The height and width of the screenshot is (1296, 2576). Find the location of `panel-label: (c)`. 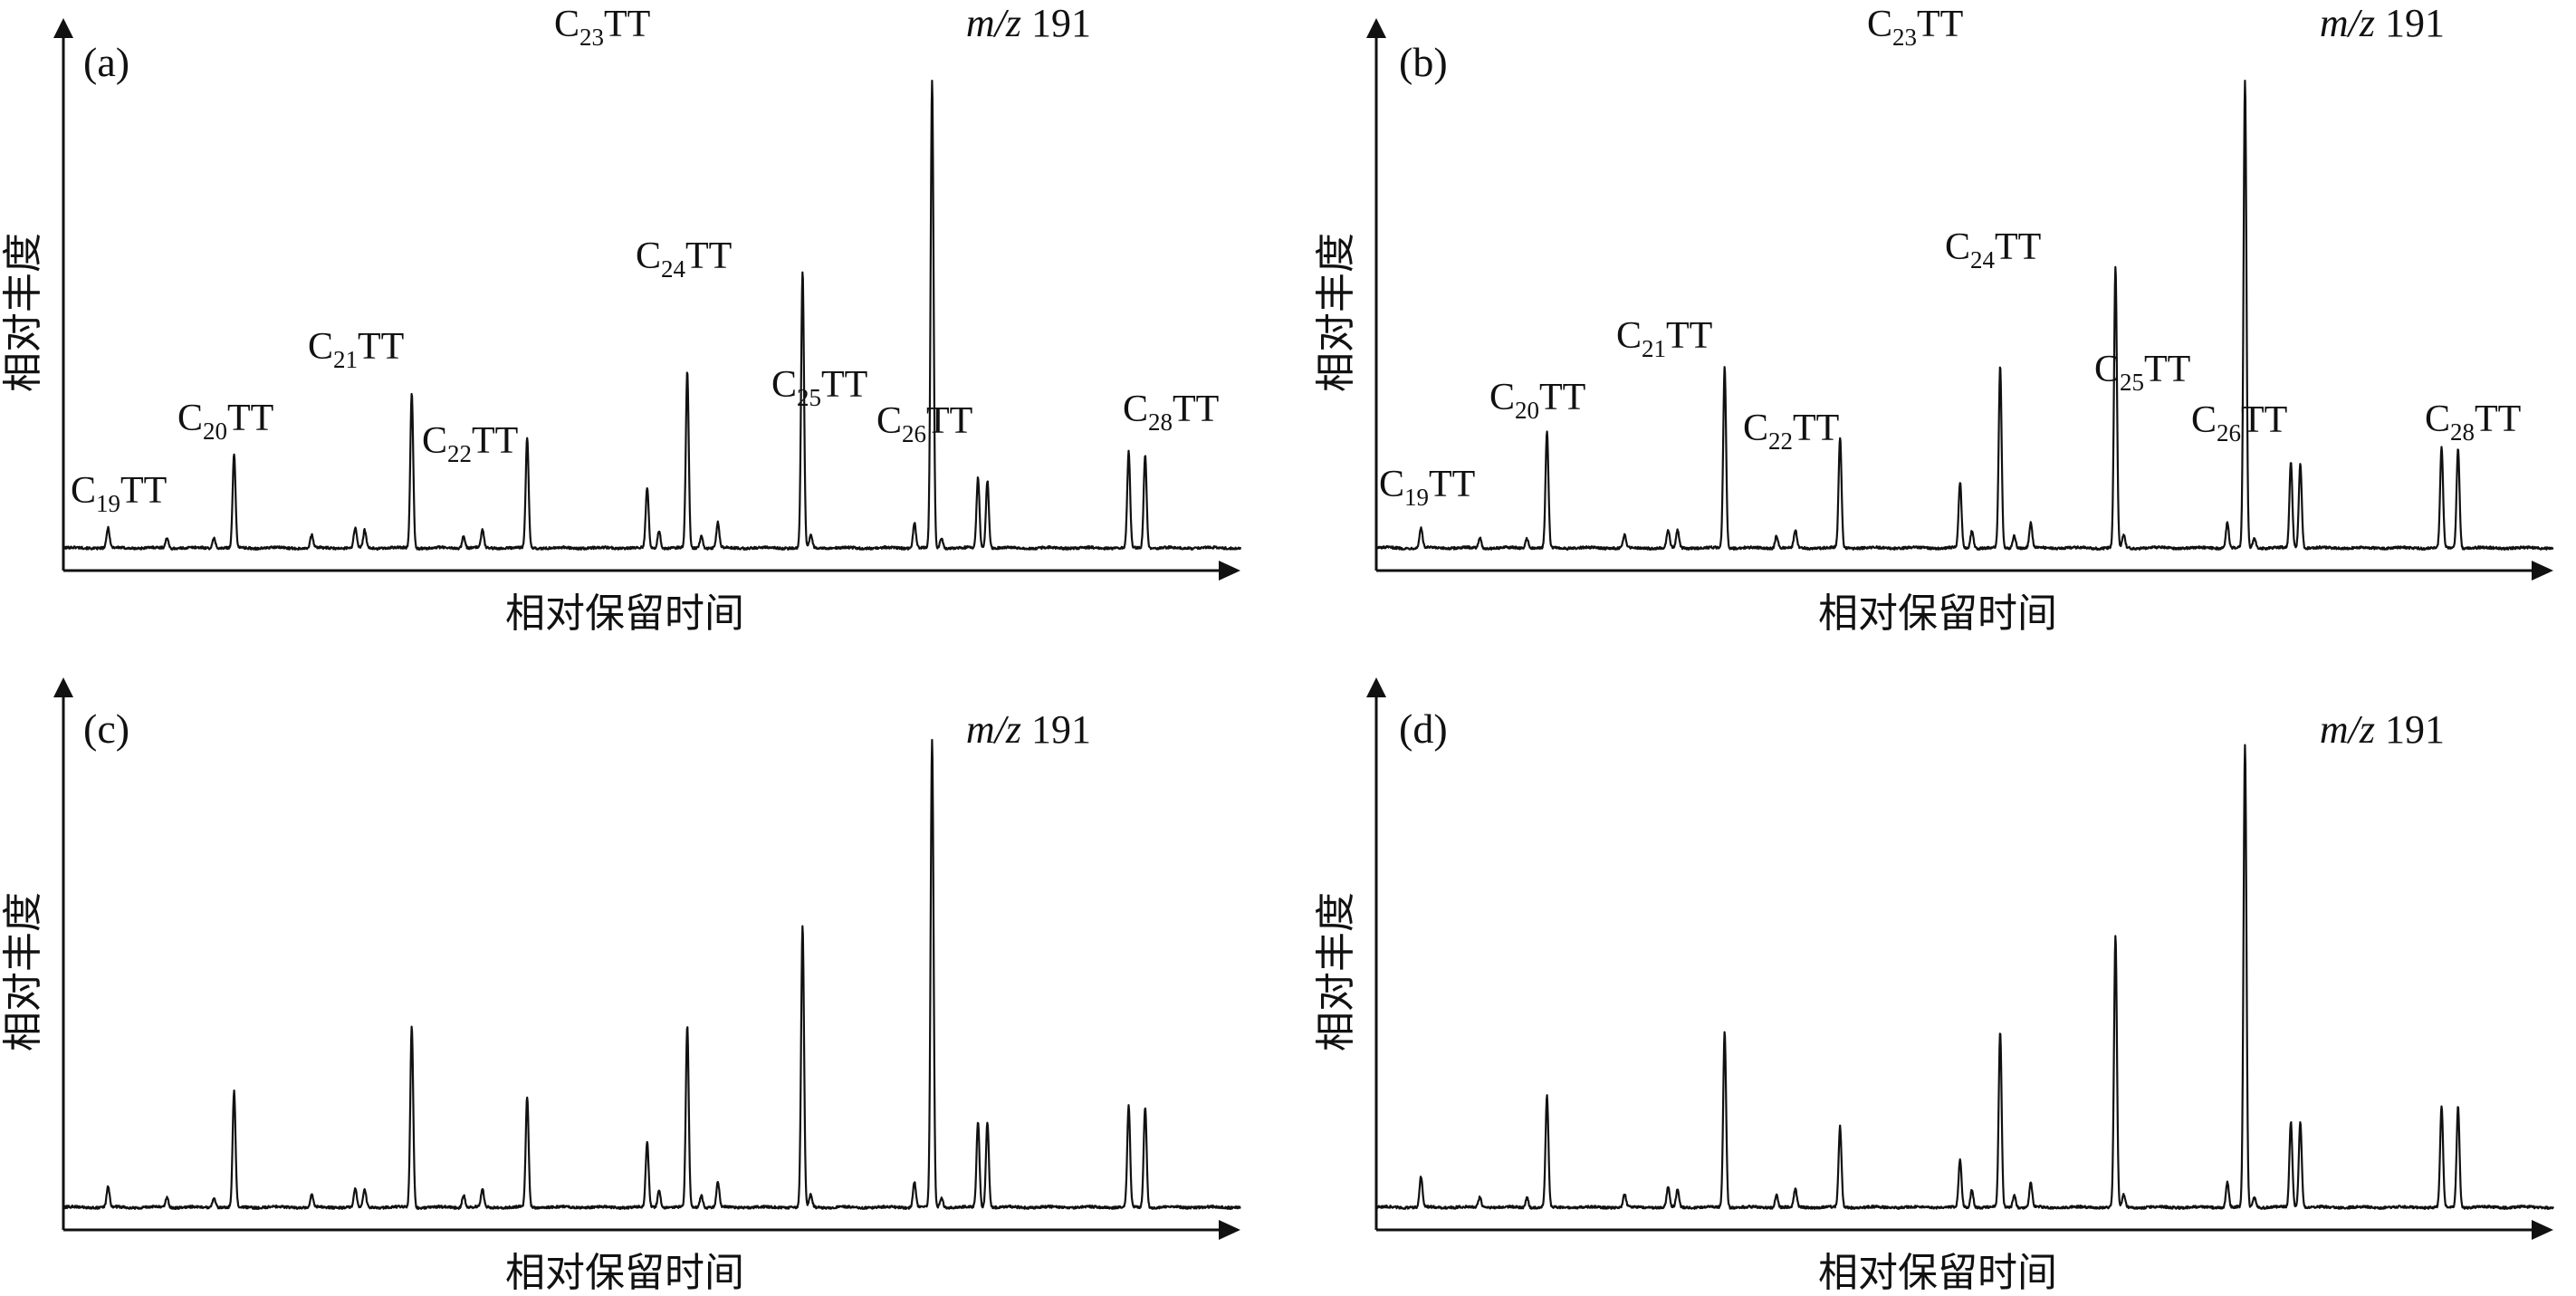

panel-label: (c) is located at coordinates (106, 729).